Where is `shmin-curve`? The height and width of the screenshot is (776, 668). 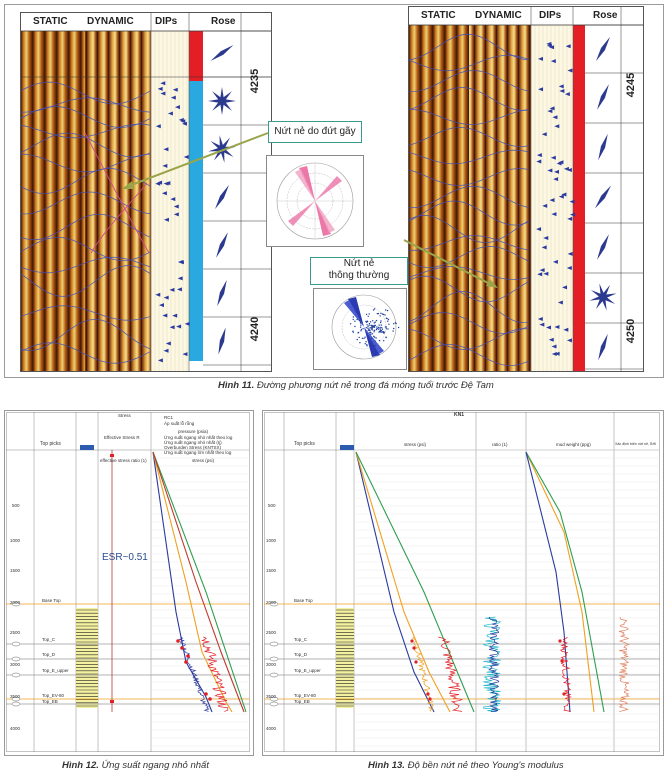
shmin-curve is located at coordinates (395, 582).